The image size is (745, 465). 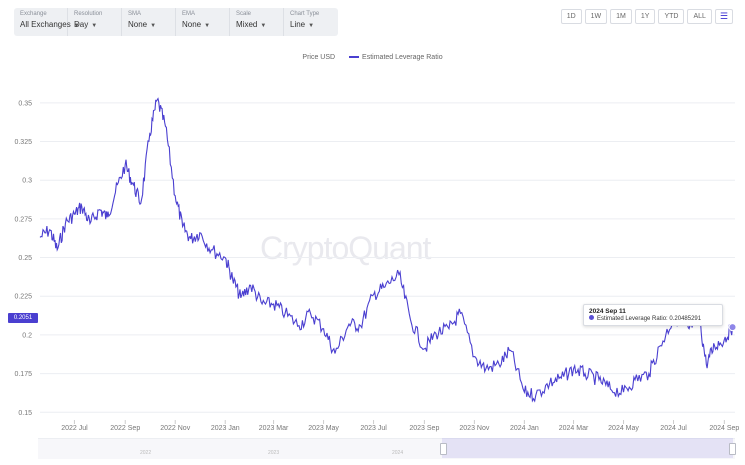 What do you see at coordinates (699, 16) in the screenshot?
I see `range-all-button: ALL` at bounding box center [699, 16].